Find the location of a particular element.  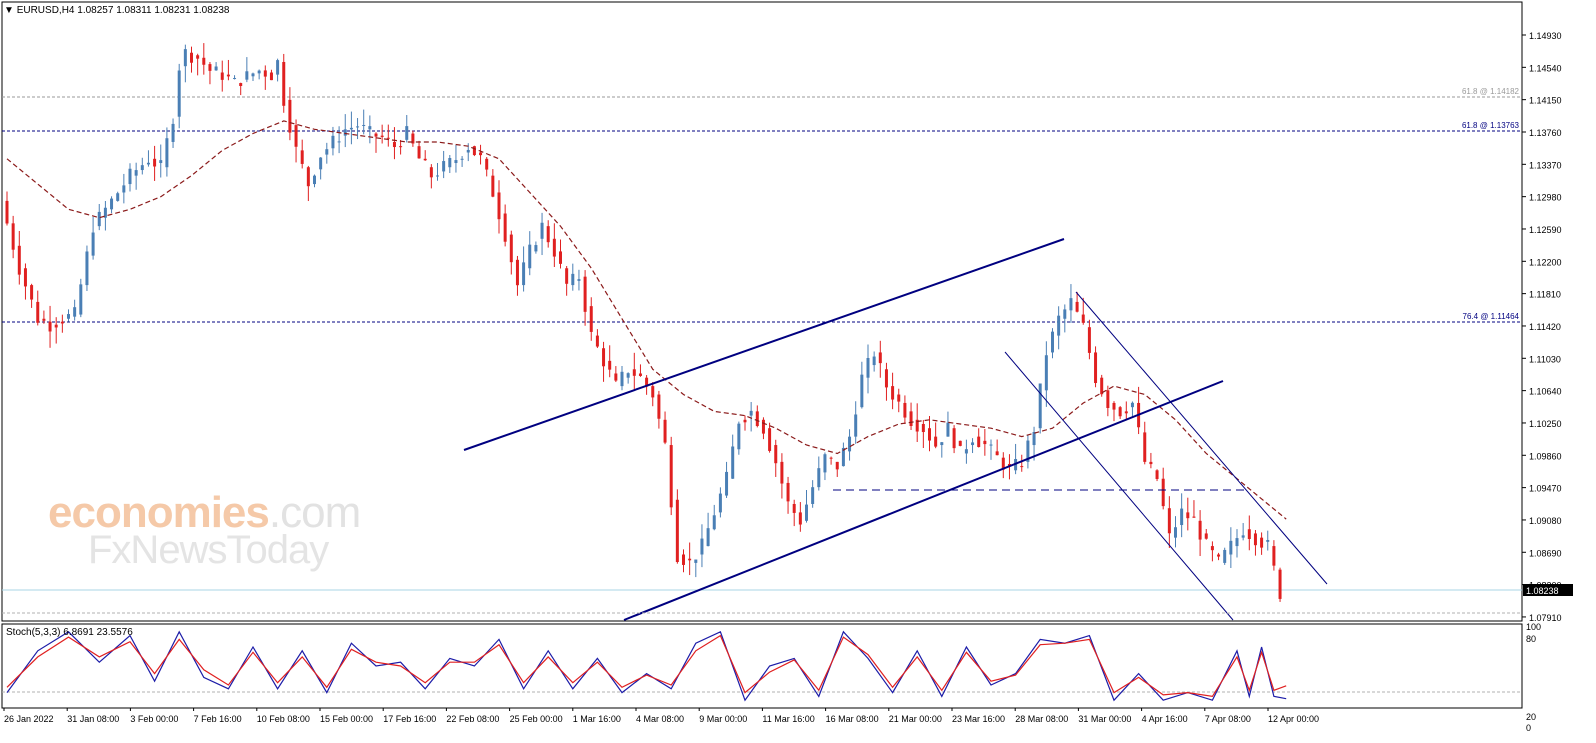

y-tick-label: 1.07910 is located at coordinates (1545, 618).